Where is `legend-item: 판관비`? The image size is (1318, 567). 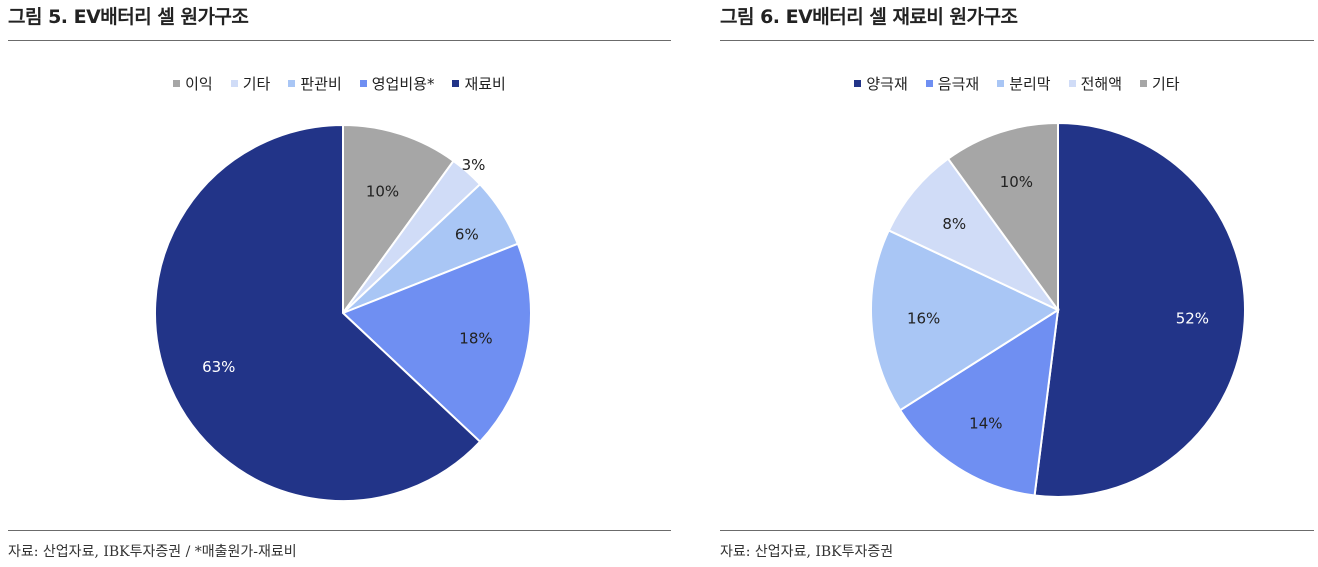 legend-item: 판관비 is located at coordinates (315, 83).